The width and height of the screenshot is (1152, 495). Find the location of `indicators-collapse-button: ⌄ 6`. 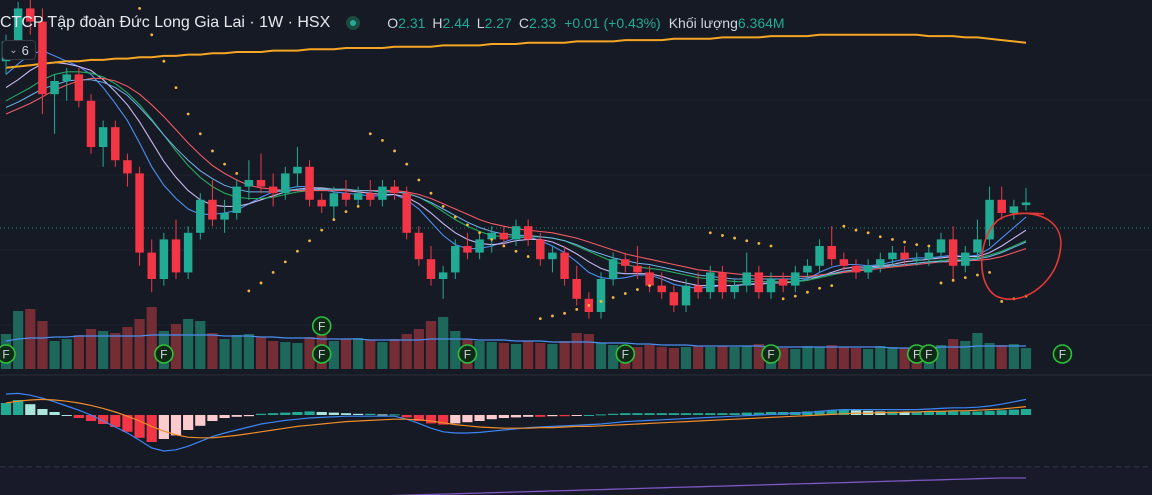

indicators-collapse-button: ⌄ 6 is located at coordinates (19, 50).